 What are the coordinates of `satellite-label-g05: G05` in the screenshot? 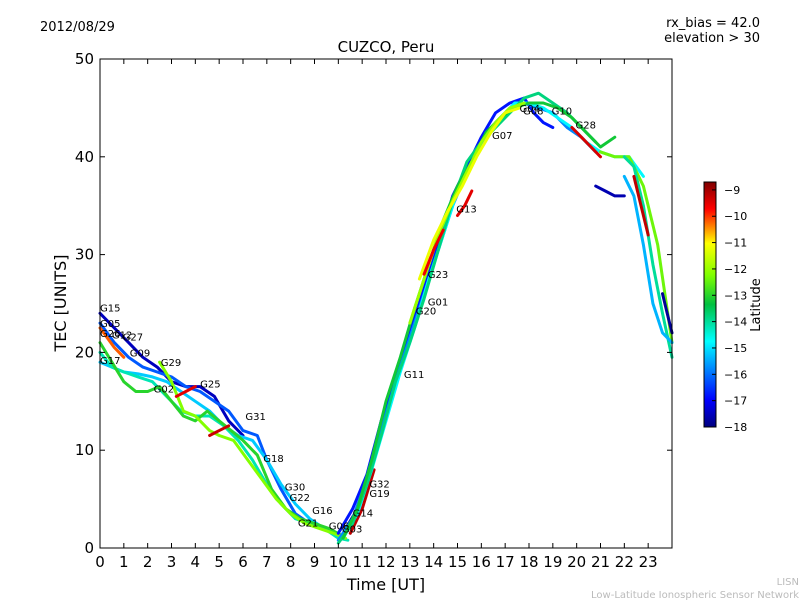 It's located at (110, 324).